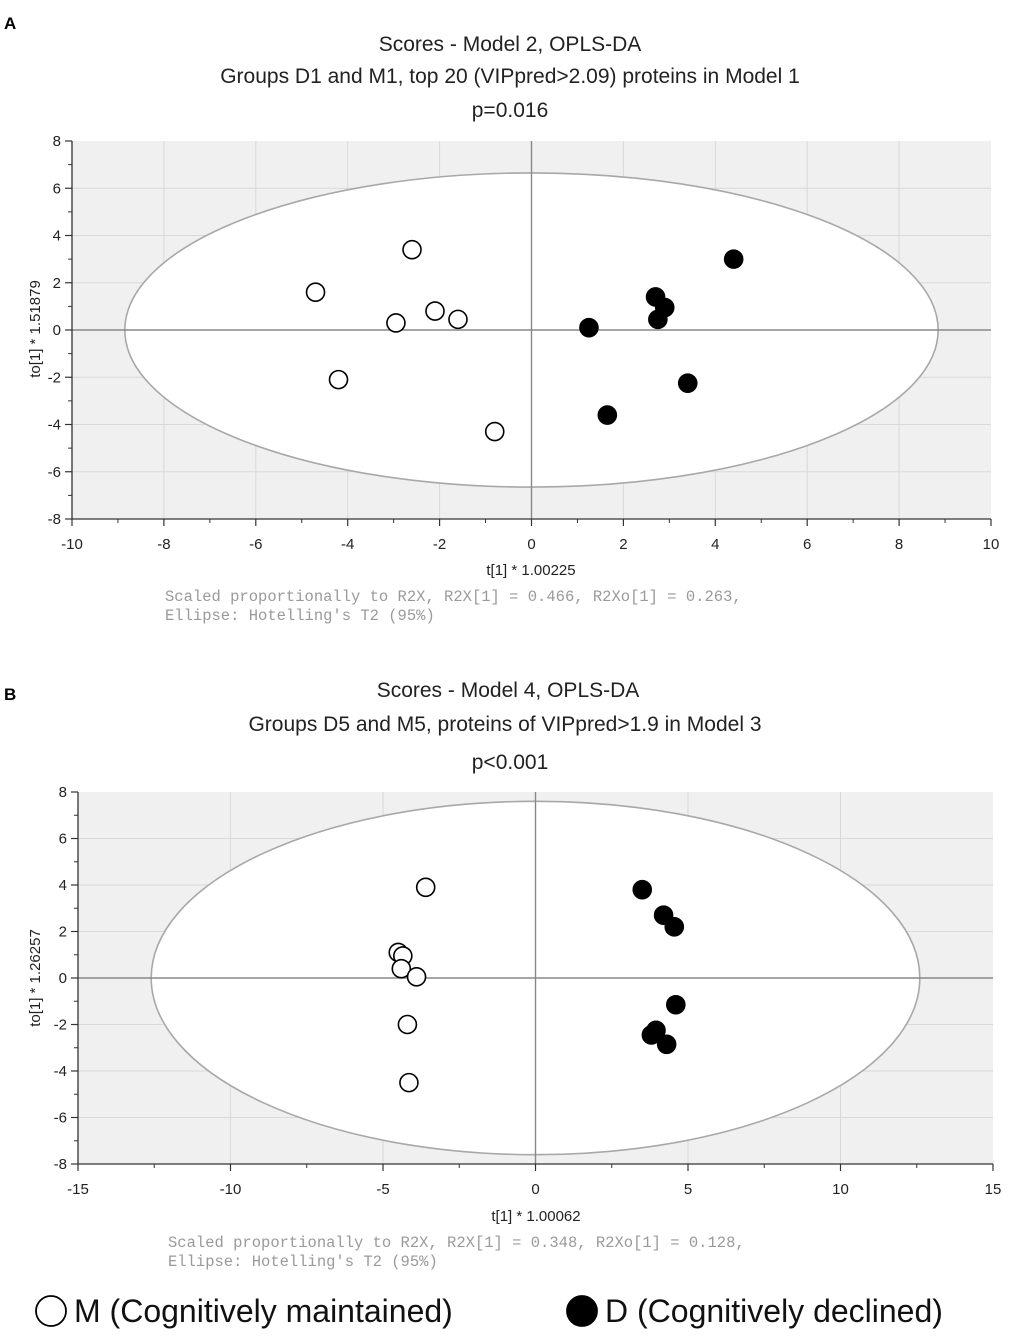 The image size is (1013, 1338). I want to click on panel-b-x-tick-label-2: -5, so click(382, 1189).